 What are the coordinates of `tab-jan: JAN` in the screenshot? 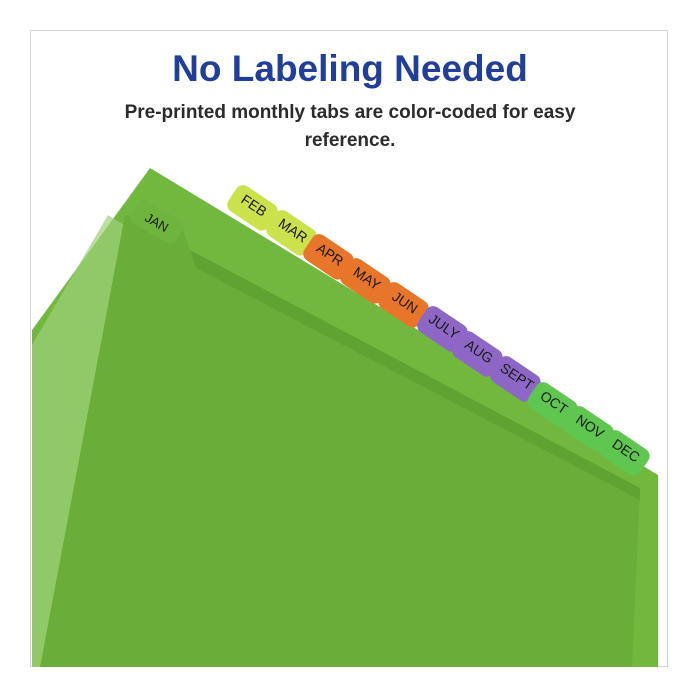 It's located at (157, 222).